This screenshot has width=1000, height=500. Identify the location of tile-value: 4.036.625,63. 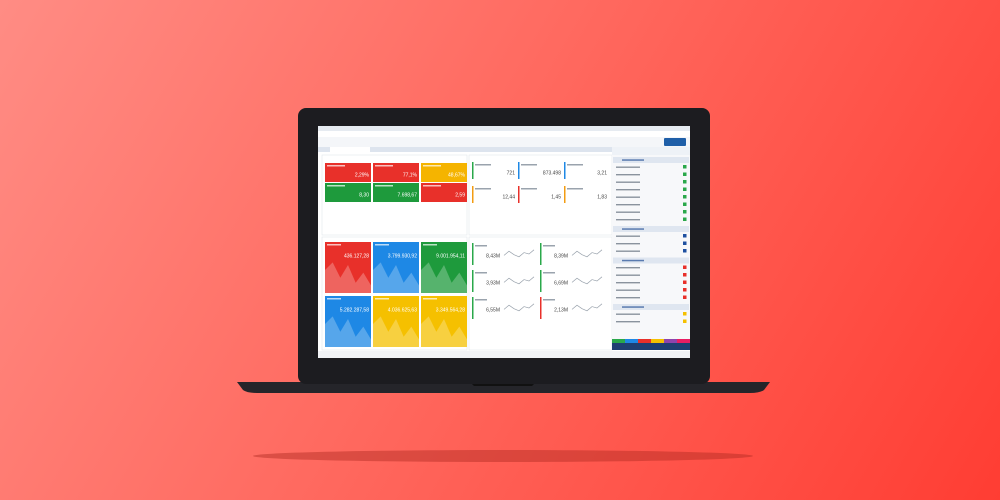
(402, 310).